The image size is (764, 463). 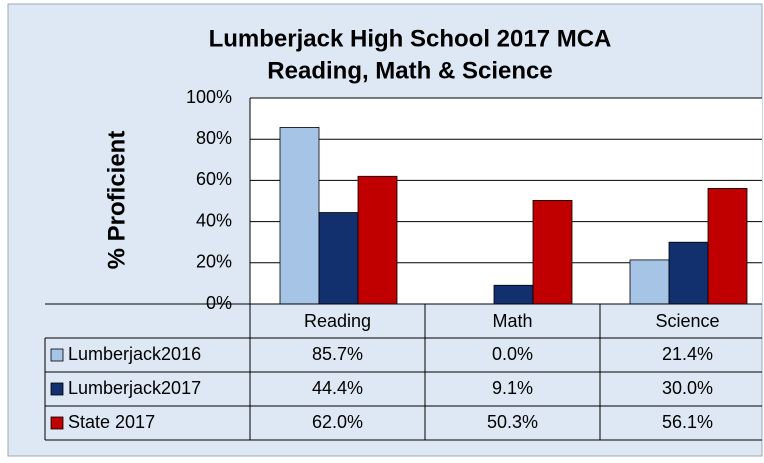 I want to click on legend-label: Lumberjack2017, so click(x=134, y=388).